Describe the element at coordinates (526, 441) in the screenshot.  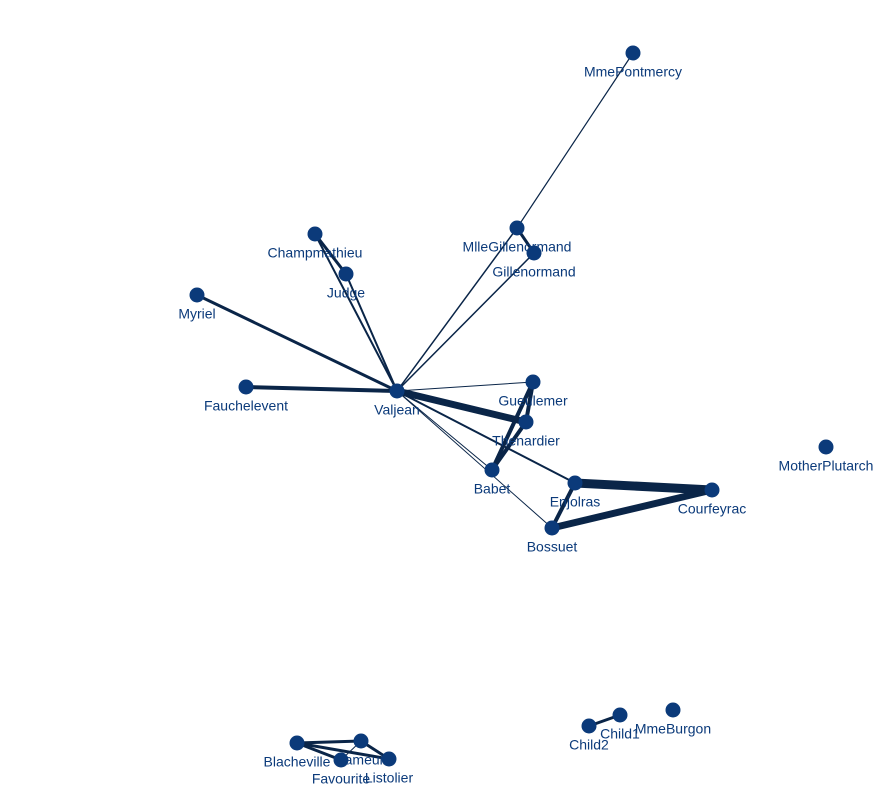
I see `node-label: Thenardier` at that location.